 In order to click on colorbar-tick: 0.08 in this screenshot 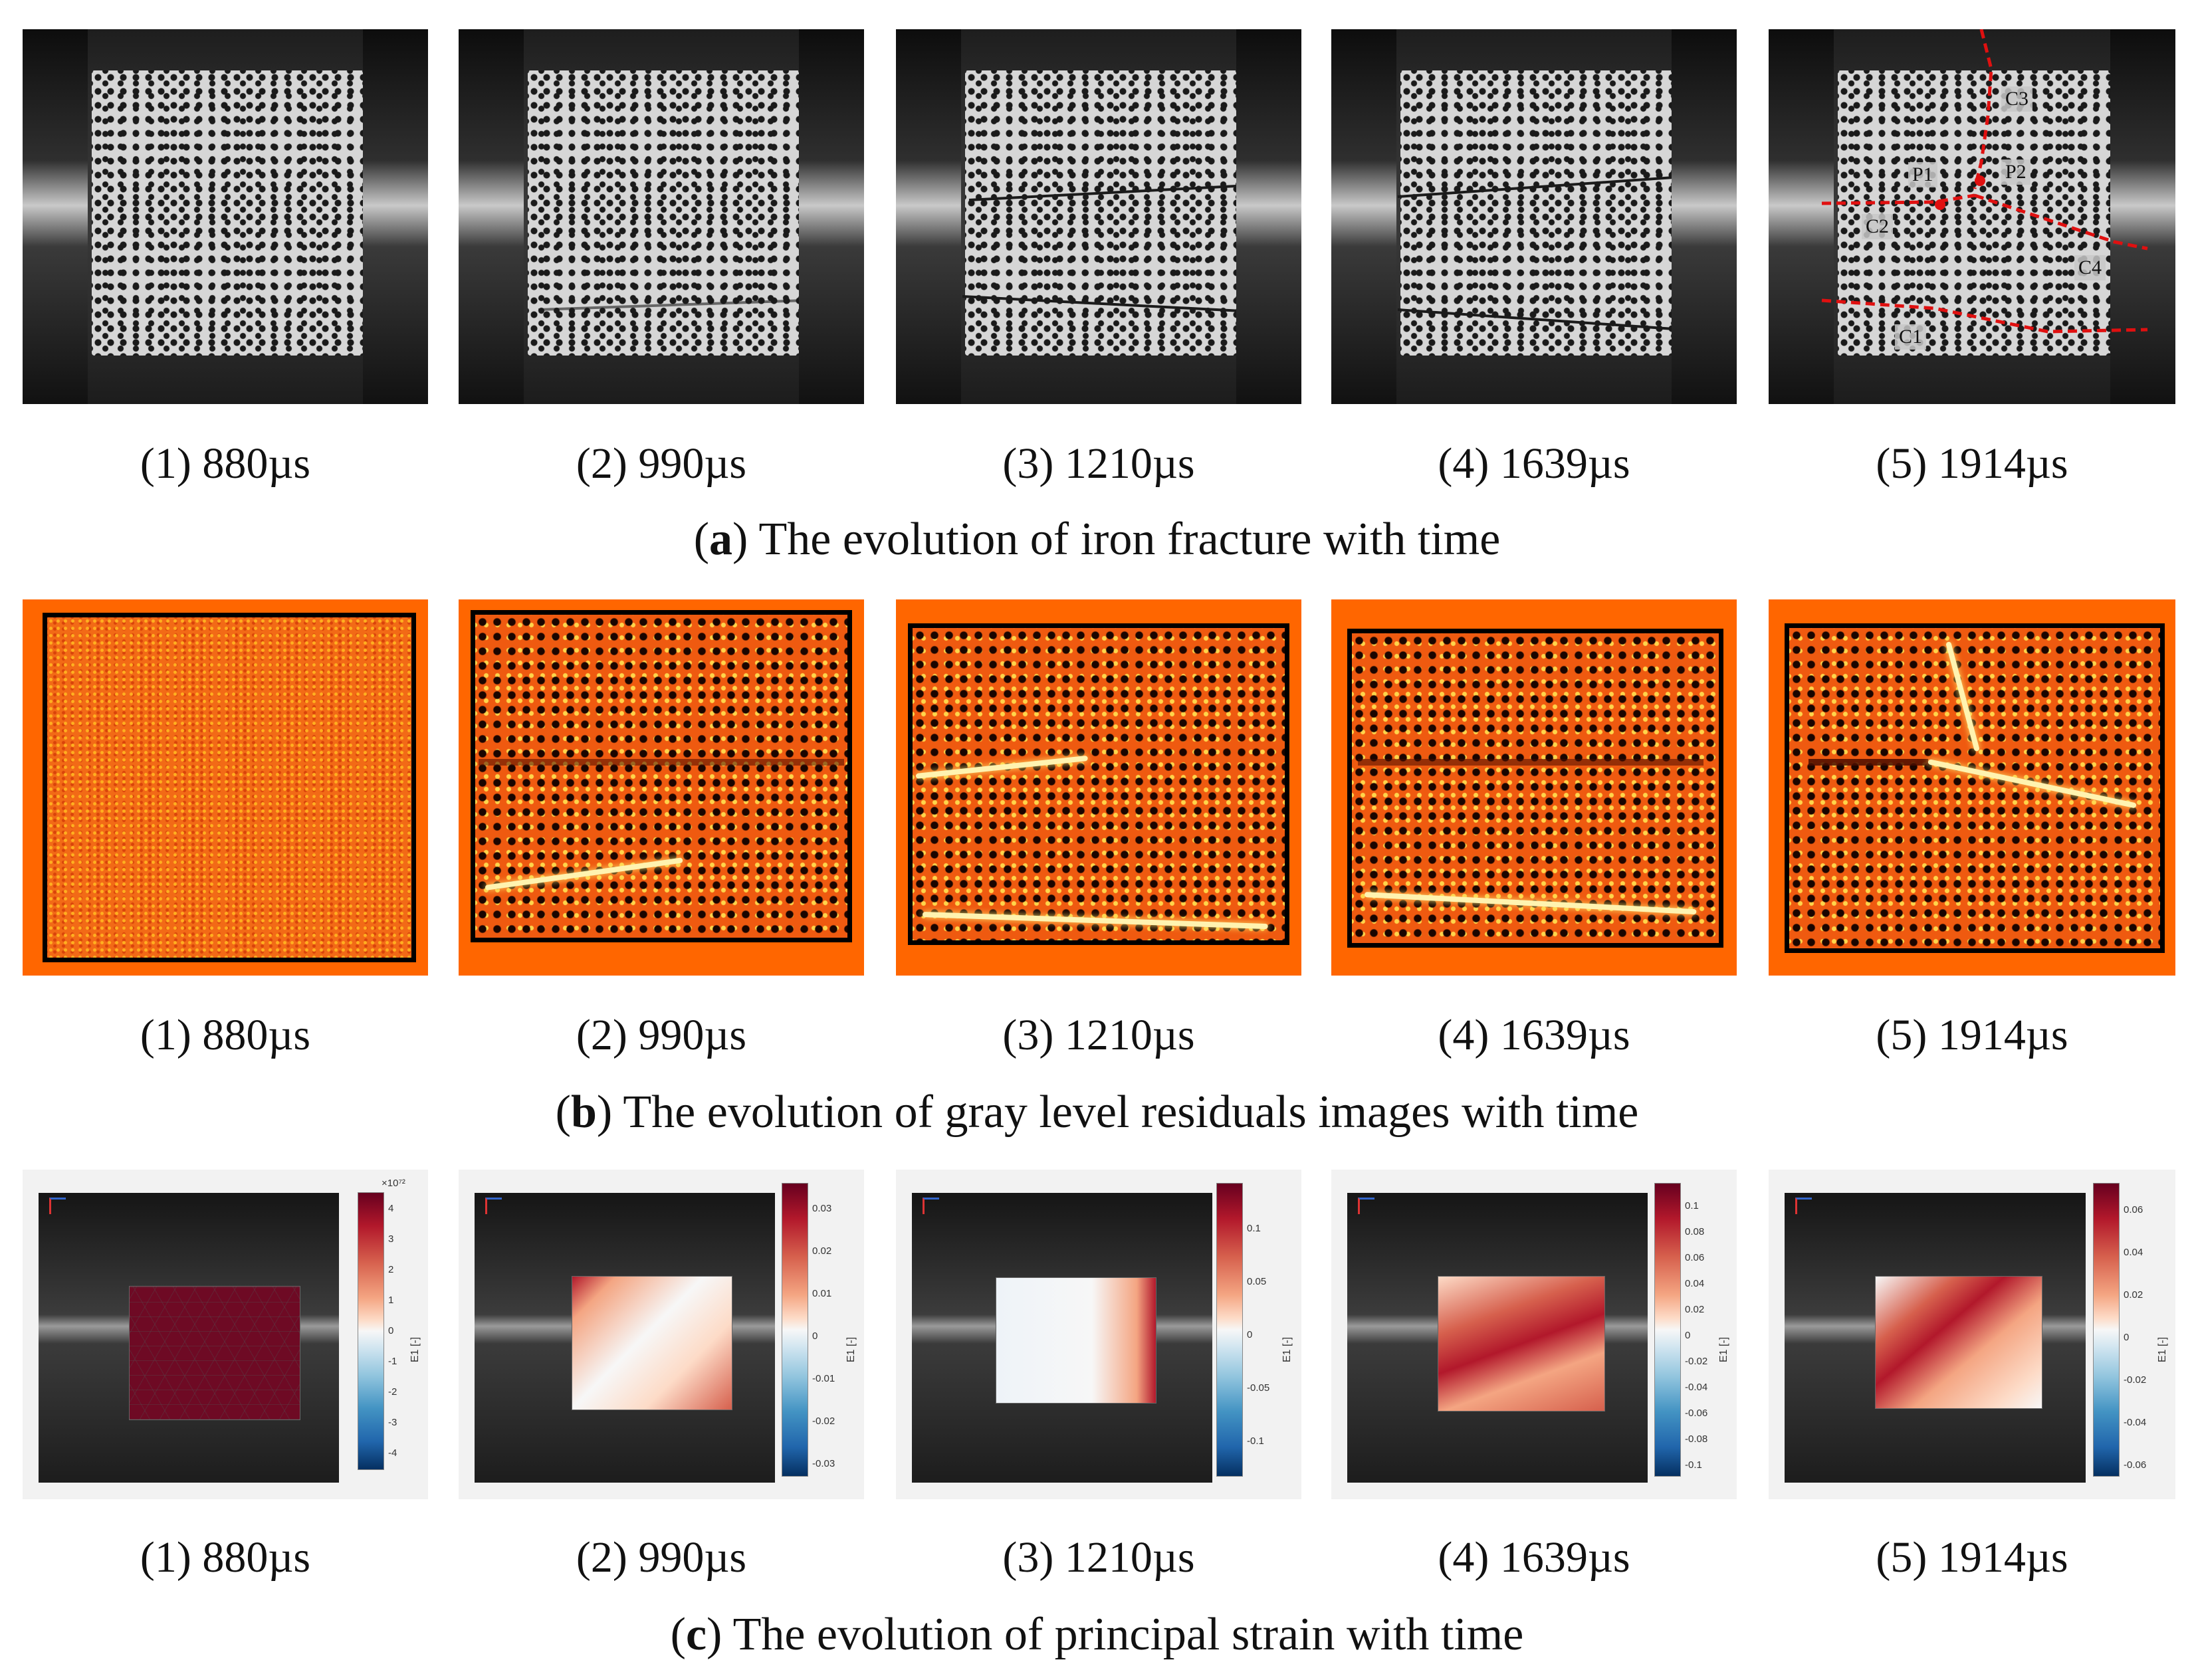, I will do `click(1695, 1231)`.